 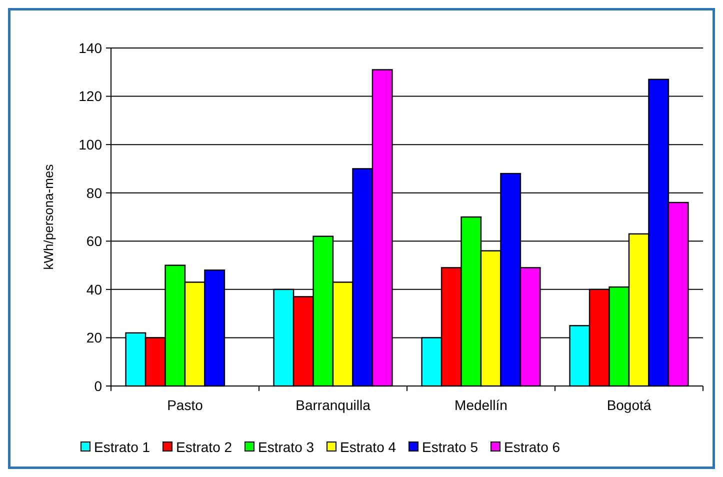 I want to click on y-tick-label: 0, so click(x=98, y=386).